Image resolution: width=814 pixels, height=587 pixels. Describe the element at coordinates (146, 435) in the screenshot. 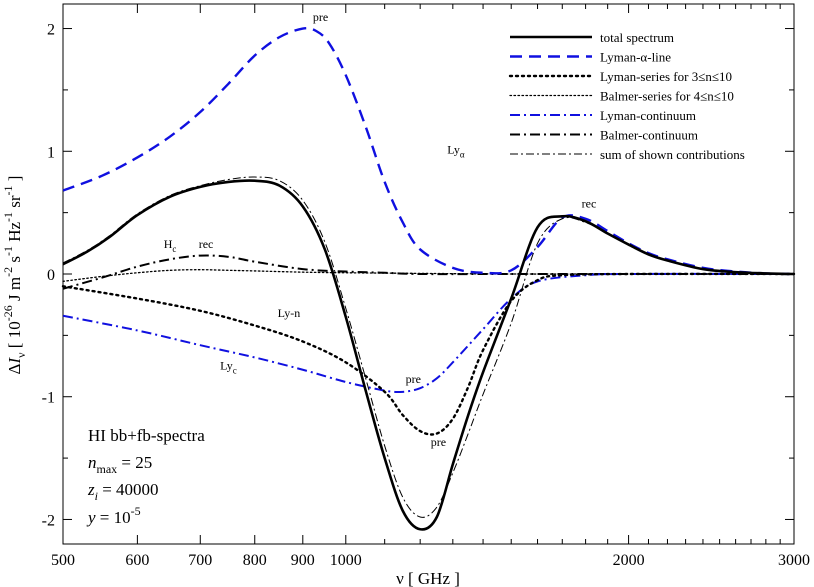

I see `info-title: HI bb+fb-spectra` at that location.